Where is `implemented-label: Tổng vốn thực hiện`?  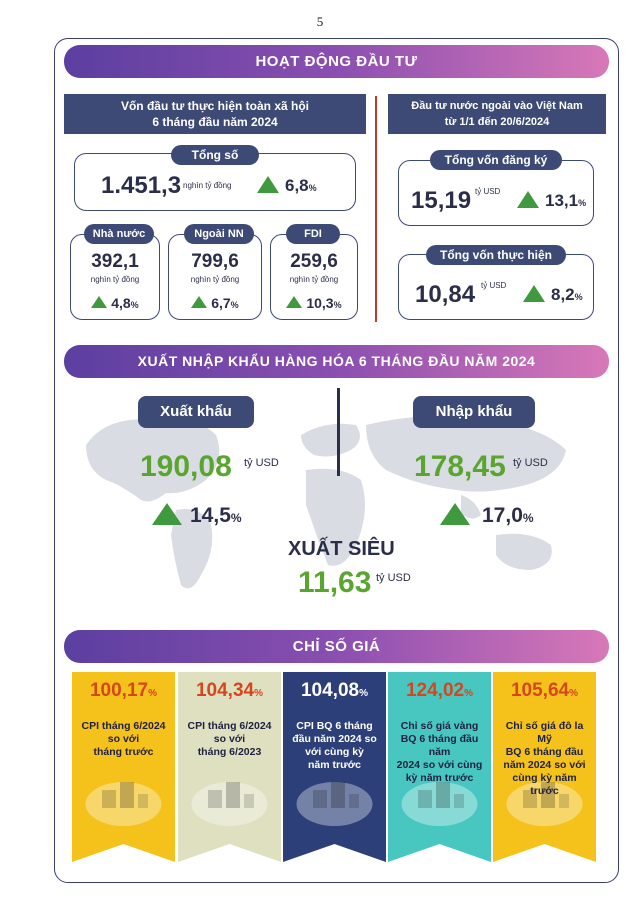 implemented-label: Tổng vốn thực hiện is located at coordinates (496, 255).